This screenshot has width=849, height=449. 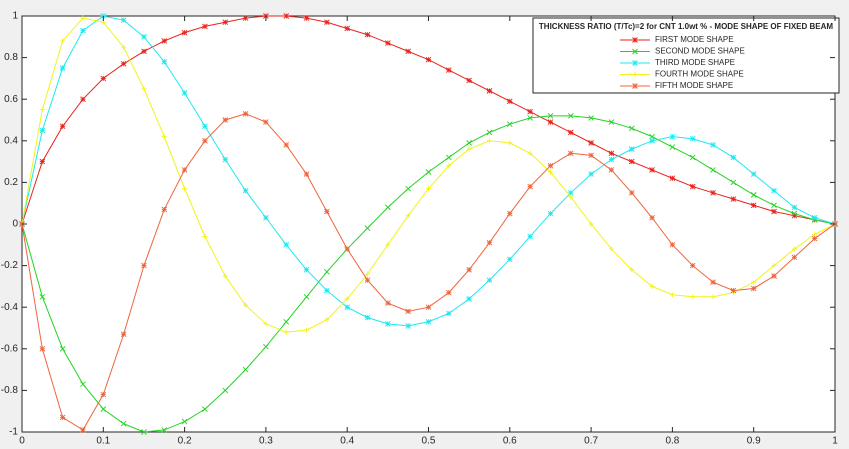 I want to click on y-tick-label: 1, so click(x=15, y=16).